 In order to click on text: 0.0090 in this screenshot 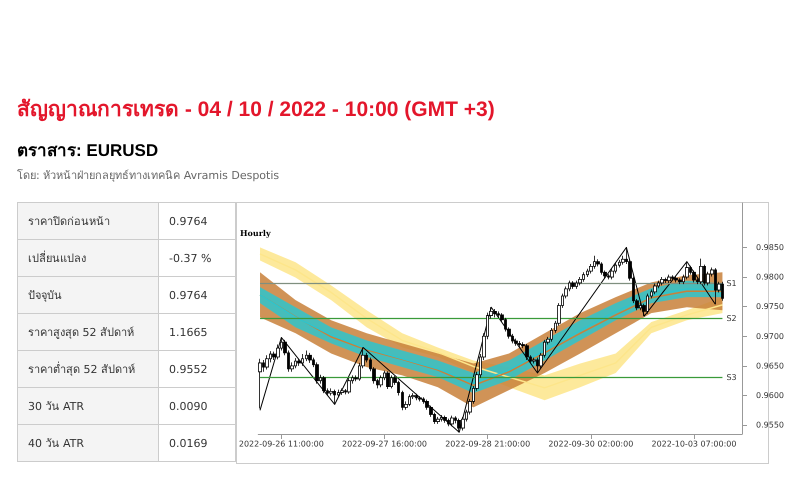, I will do `click(197, 406)`.